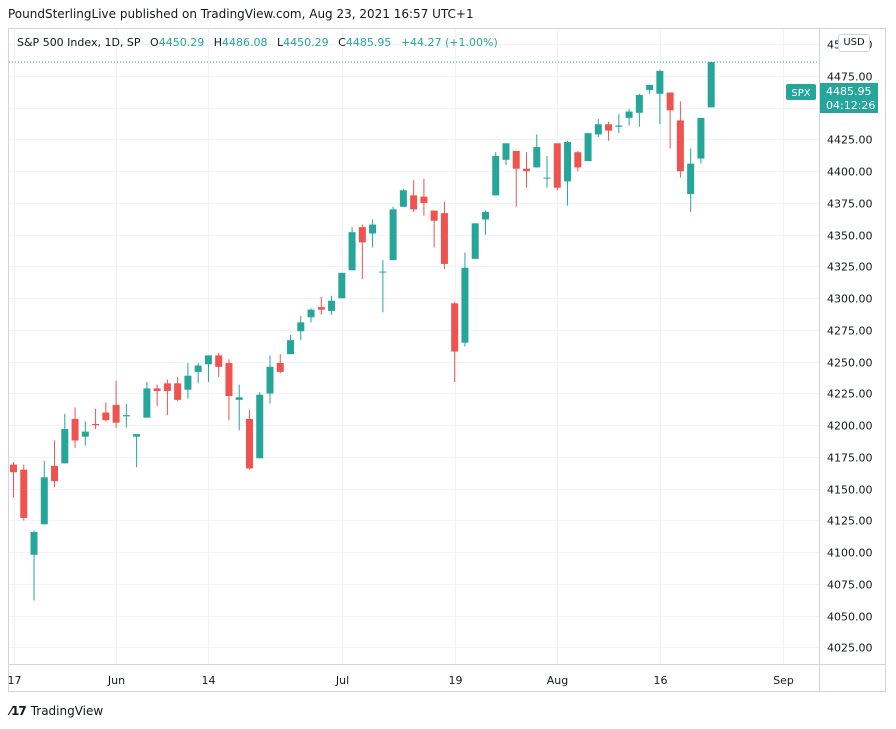  What do you see at coordinates (850, 267) in the screenshot?
I see `y-tick-label: 4325.00` at bounding box center [850, 267].